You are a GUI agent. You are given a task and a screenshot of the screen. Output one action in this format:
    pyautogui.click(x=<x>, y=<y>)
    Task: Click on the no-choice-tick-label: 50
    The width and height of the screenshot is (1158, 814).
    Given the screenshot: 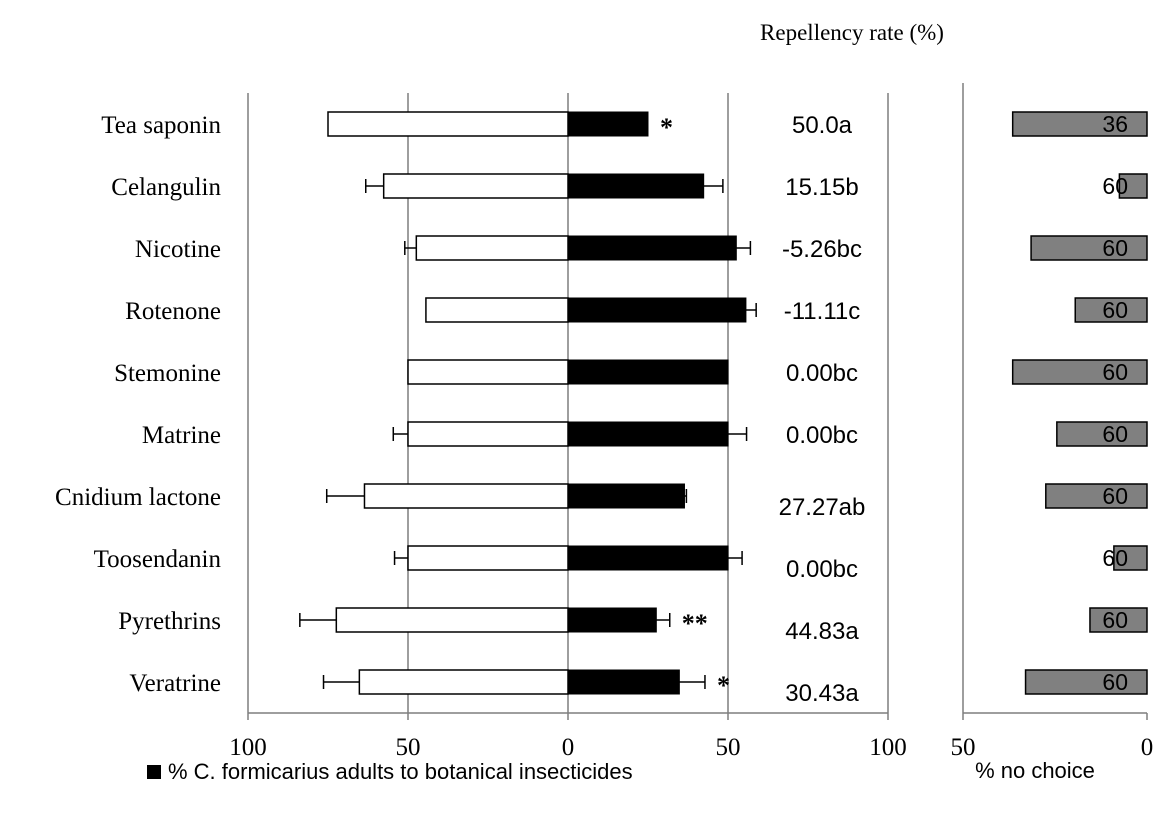 What is the action you would take?
    pyautogui.click(x=963, y=747)
    